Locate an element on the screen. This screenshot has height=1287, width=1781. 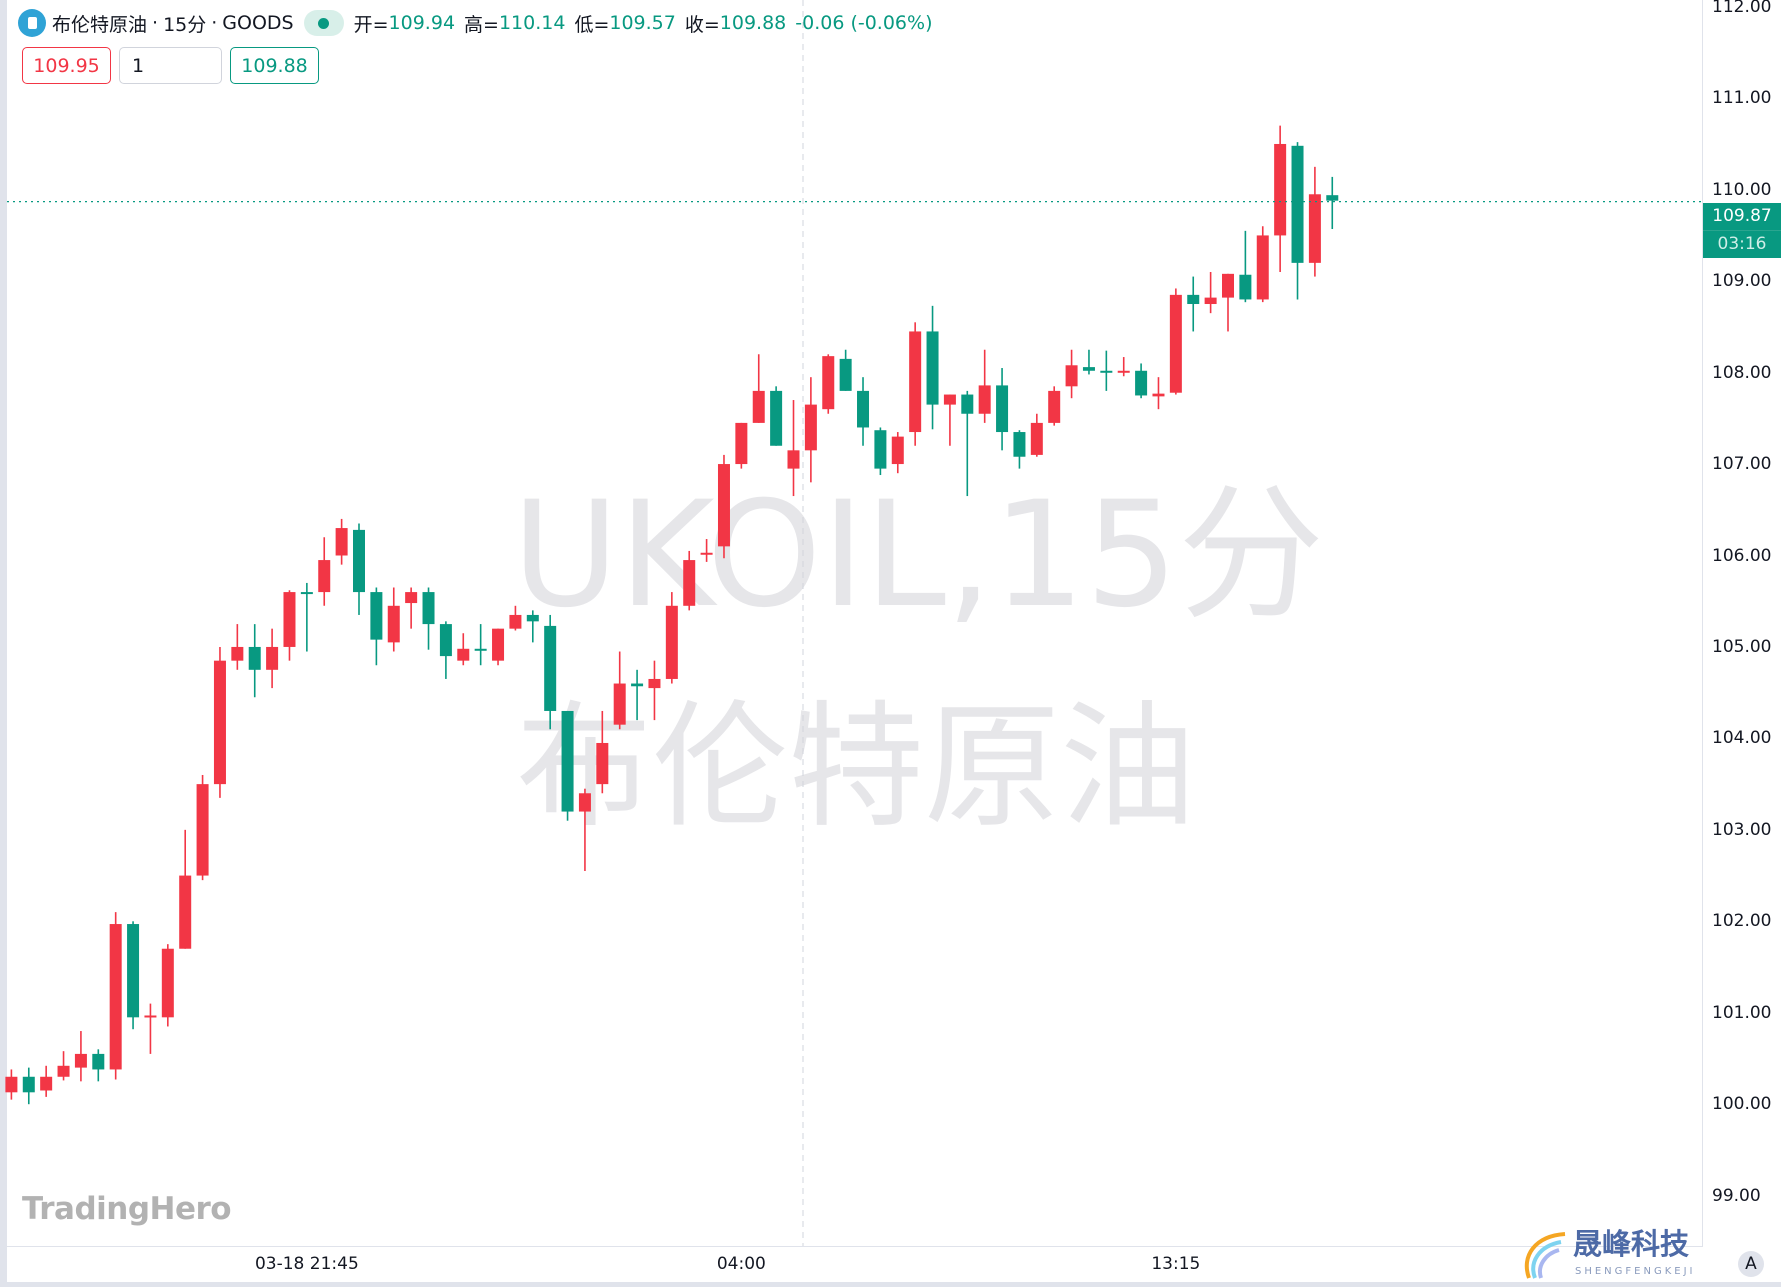
auto-scale-button: A is located at coordinates (1751, 1264).